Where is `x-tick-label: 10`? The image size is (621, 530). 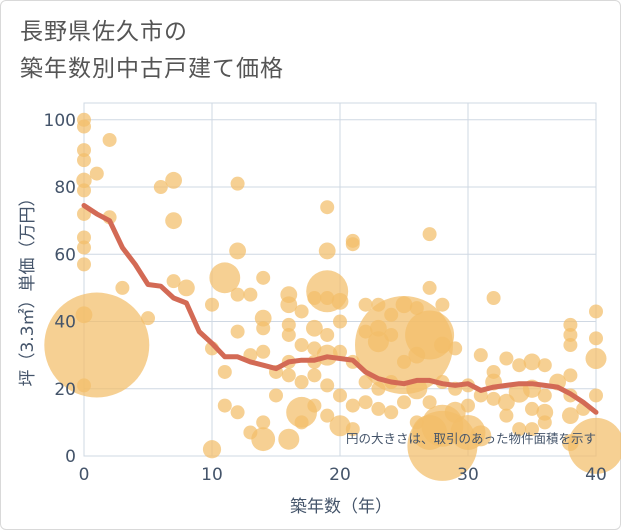 x-tick-label: 10 is located at coordinates (212, 475).